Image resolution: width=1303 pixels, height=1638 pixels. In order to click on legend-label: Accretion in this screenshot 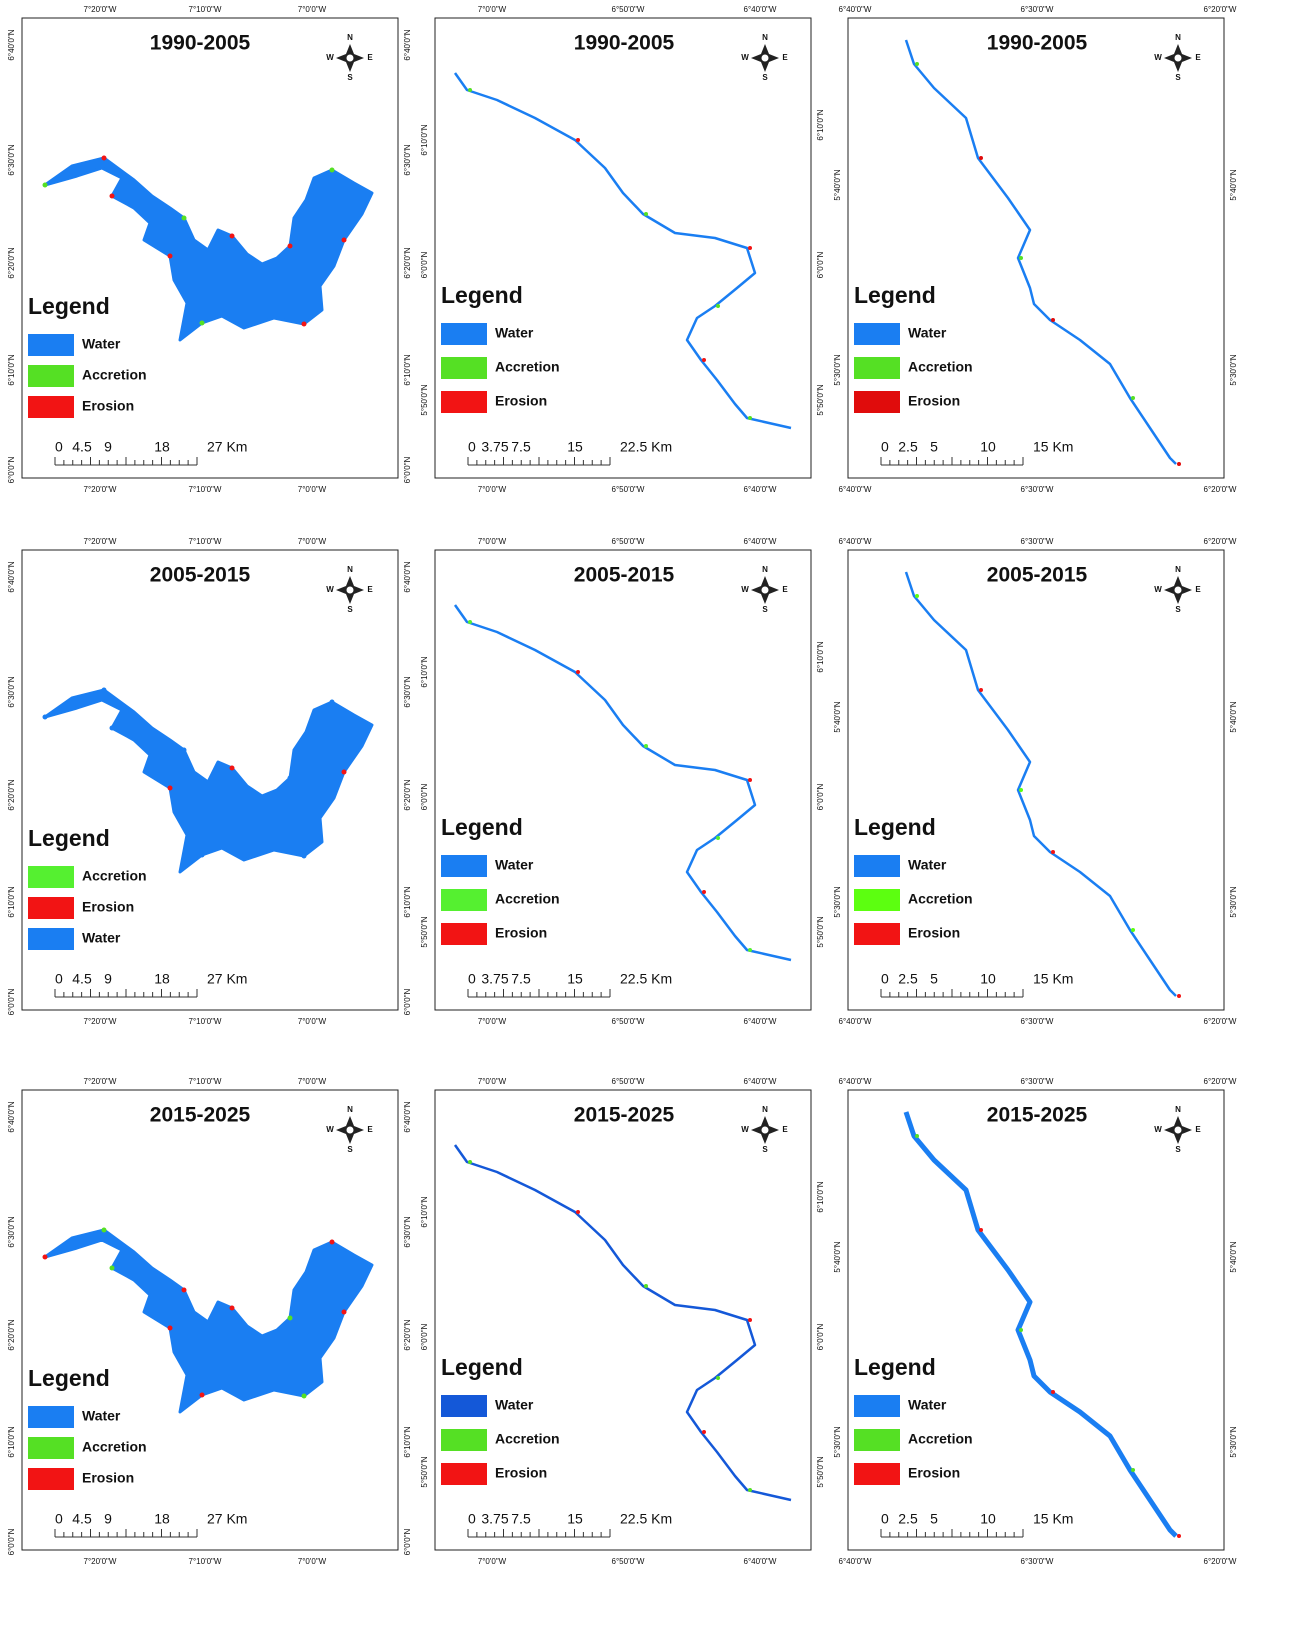, I will do `click(527, 899)`.